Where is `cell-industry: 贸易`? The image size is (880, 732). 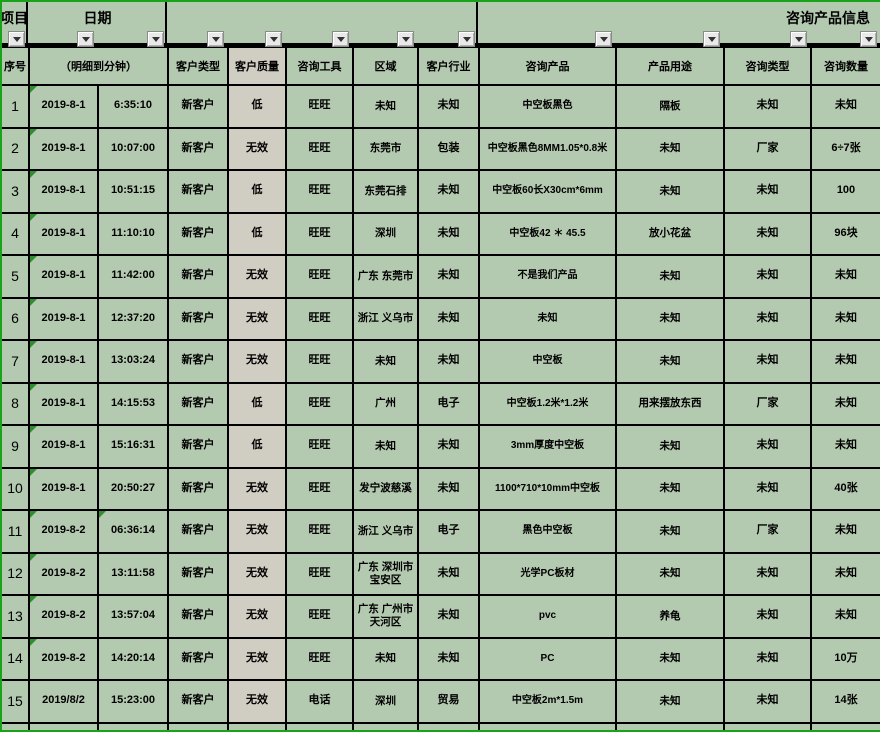
cell-industry: 贸易 is located at coordinates (448, 701).